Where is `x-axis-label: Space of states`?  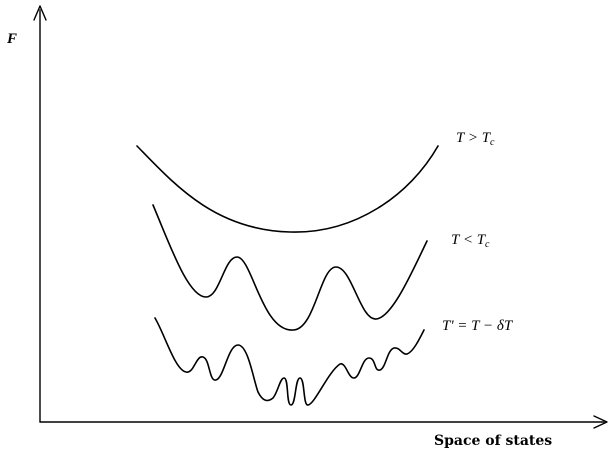 x-axis-label: Space of states is located at coordinates (493, 441).